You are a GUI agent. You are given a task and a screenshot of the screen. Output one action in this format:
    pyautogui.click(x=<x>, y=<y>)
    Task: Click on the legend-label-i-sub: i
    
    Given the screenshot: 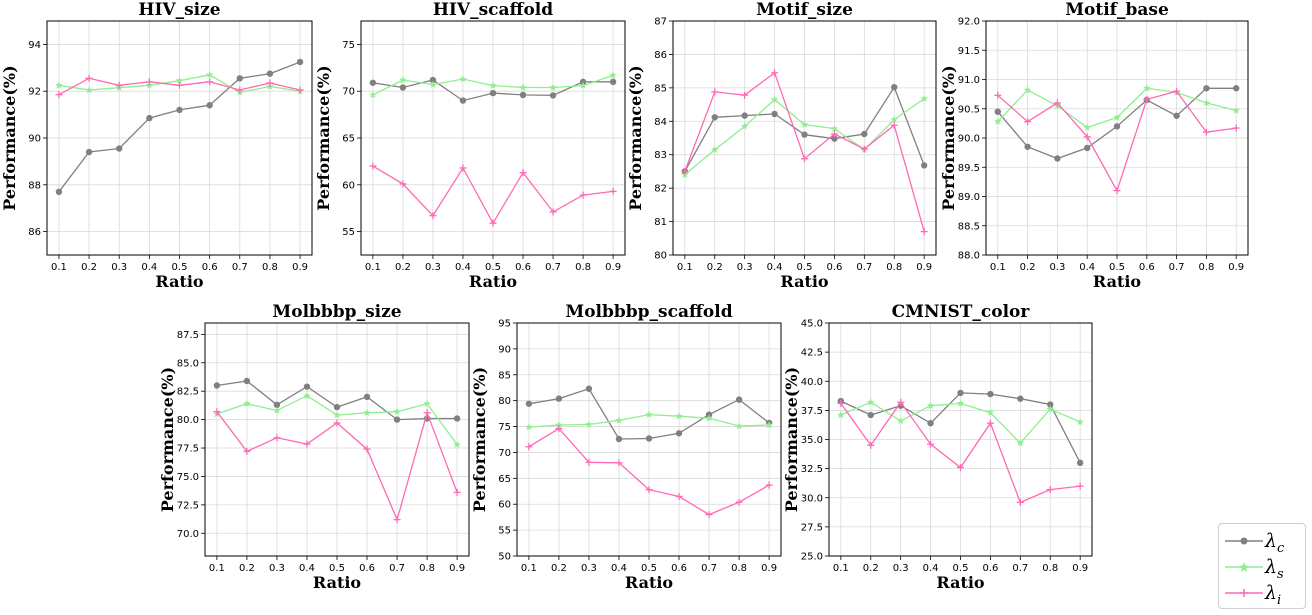 What is the action you would take?
    pyautogui.click(x=1279, y=600)
    